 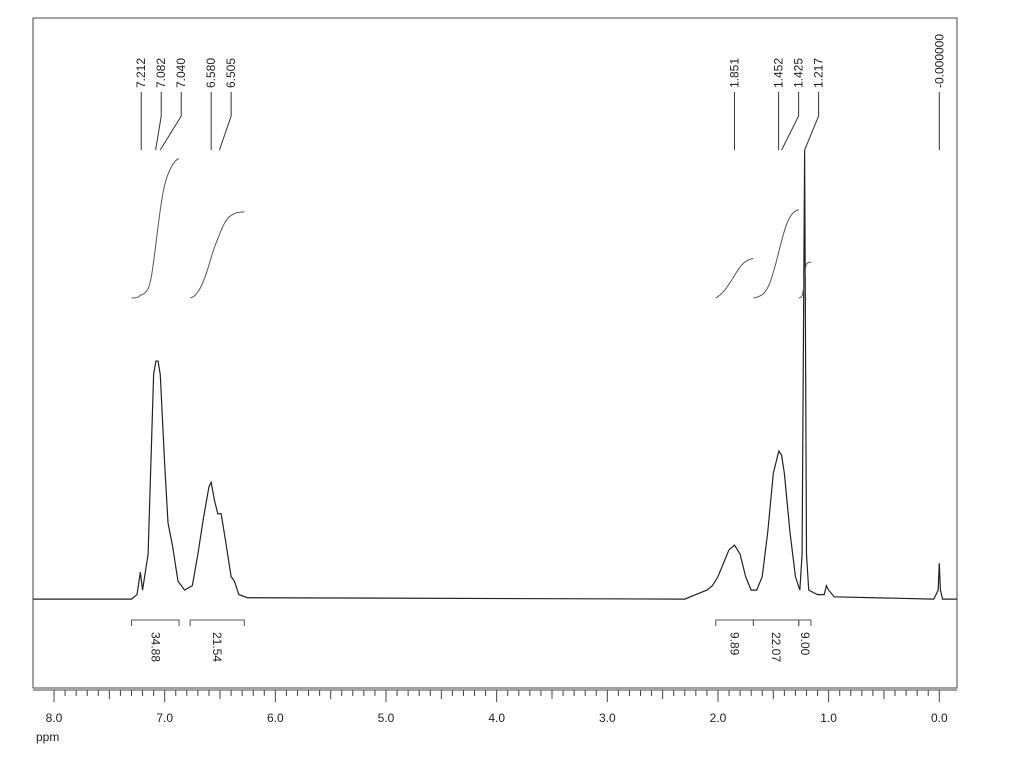 I want to click on peak-label: 7.212, so click(x=141, y=73).